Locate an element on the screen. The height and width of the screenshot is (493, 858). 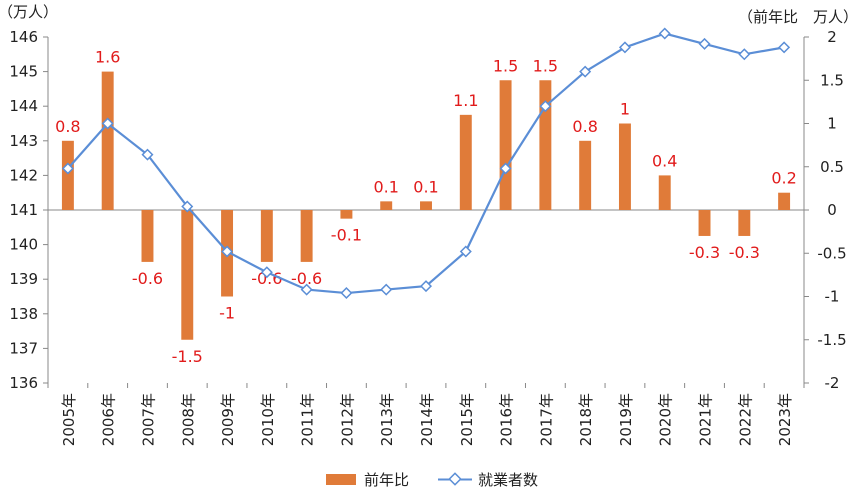
right-tick-label: -0.5 is located at coordinates (831, 253).